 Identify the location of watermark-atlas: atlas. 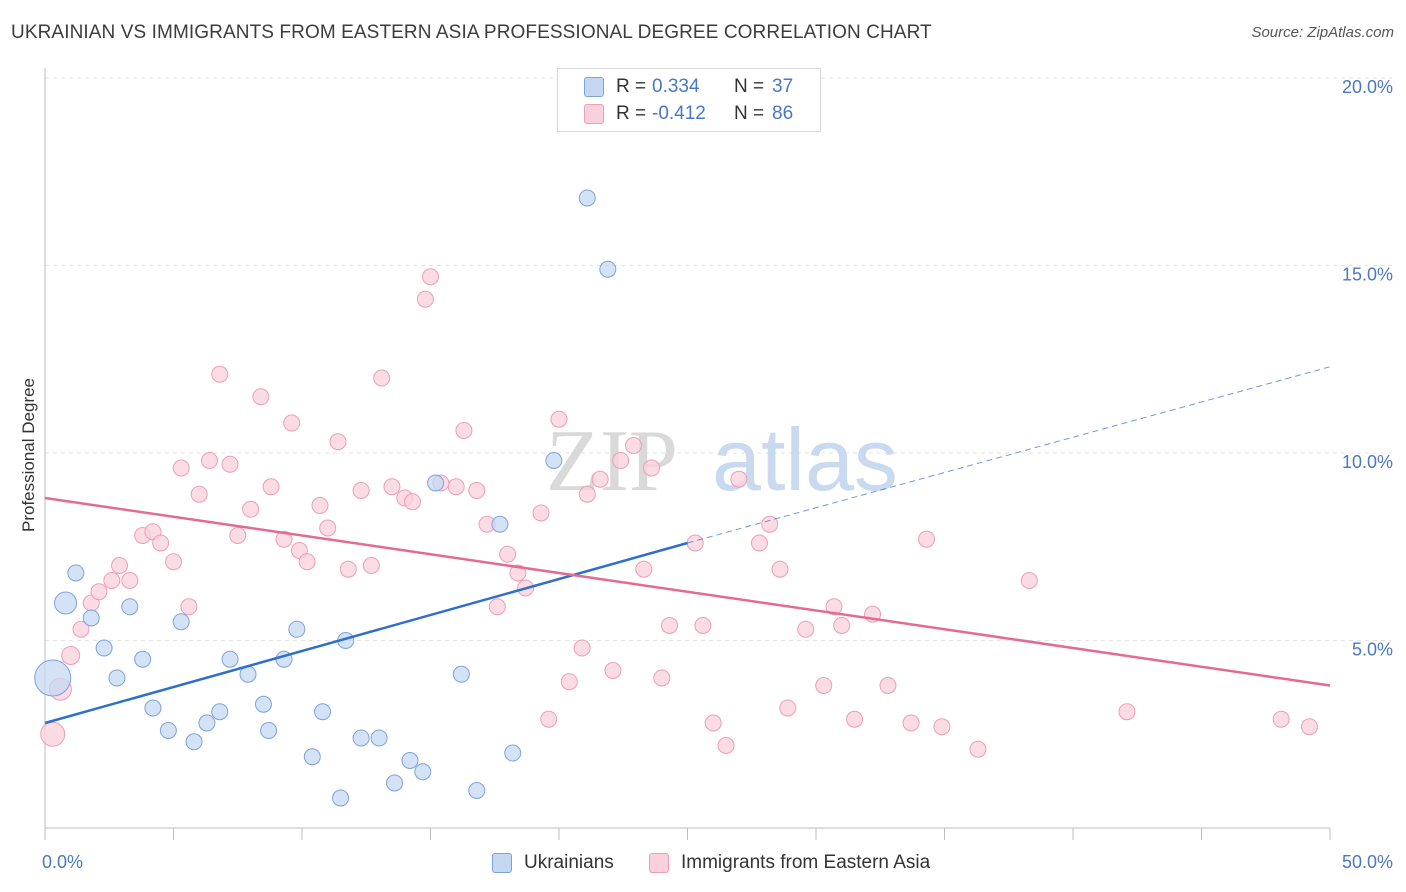
(805, 459).